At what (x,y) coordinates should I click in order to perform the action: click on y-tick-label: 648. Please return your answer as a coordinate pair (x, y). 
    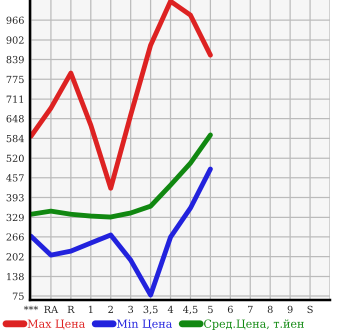
    Looking at the image, I should click on (15, 118).